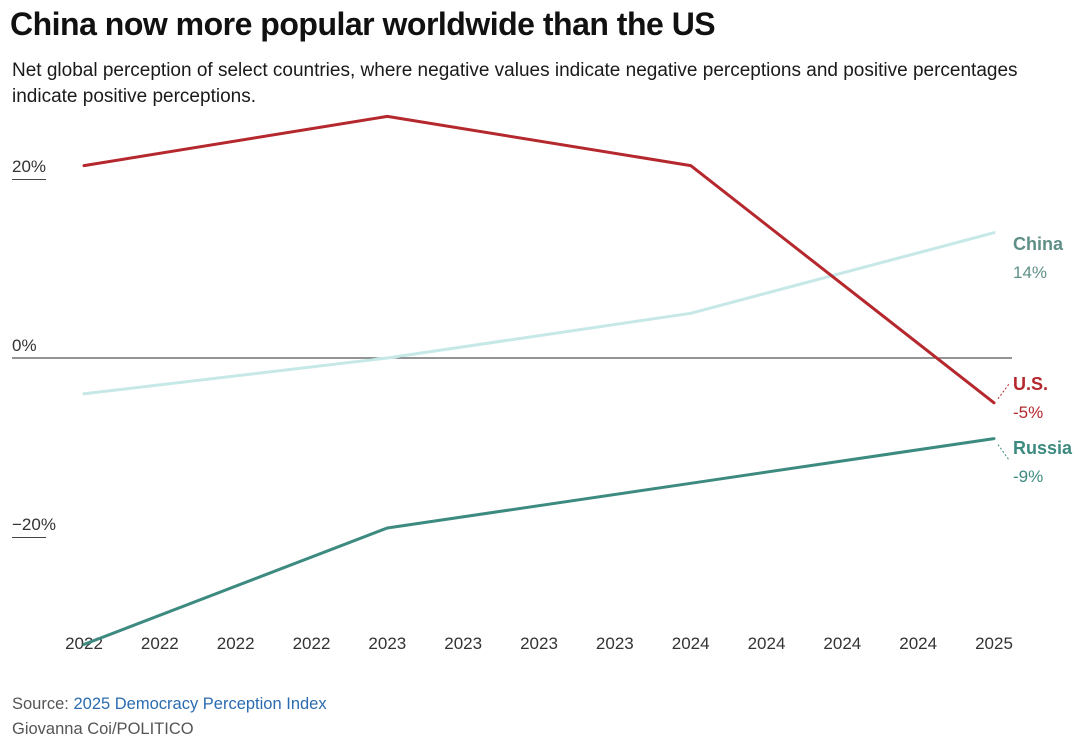 This screenshot has height=744, width=1080. Describe the element at coordinates (29, 166) in the screenshot. I see `y-tick-label: 20%` at that location.